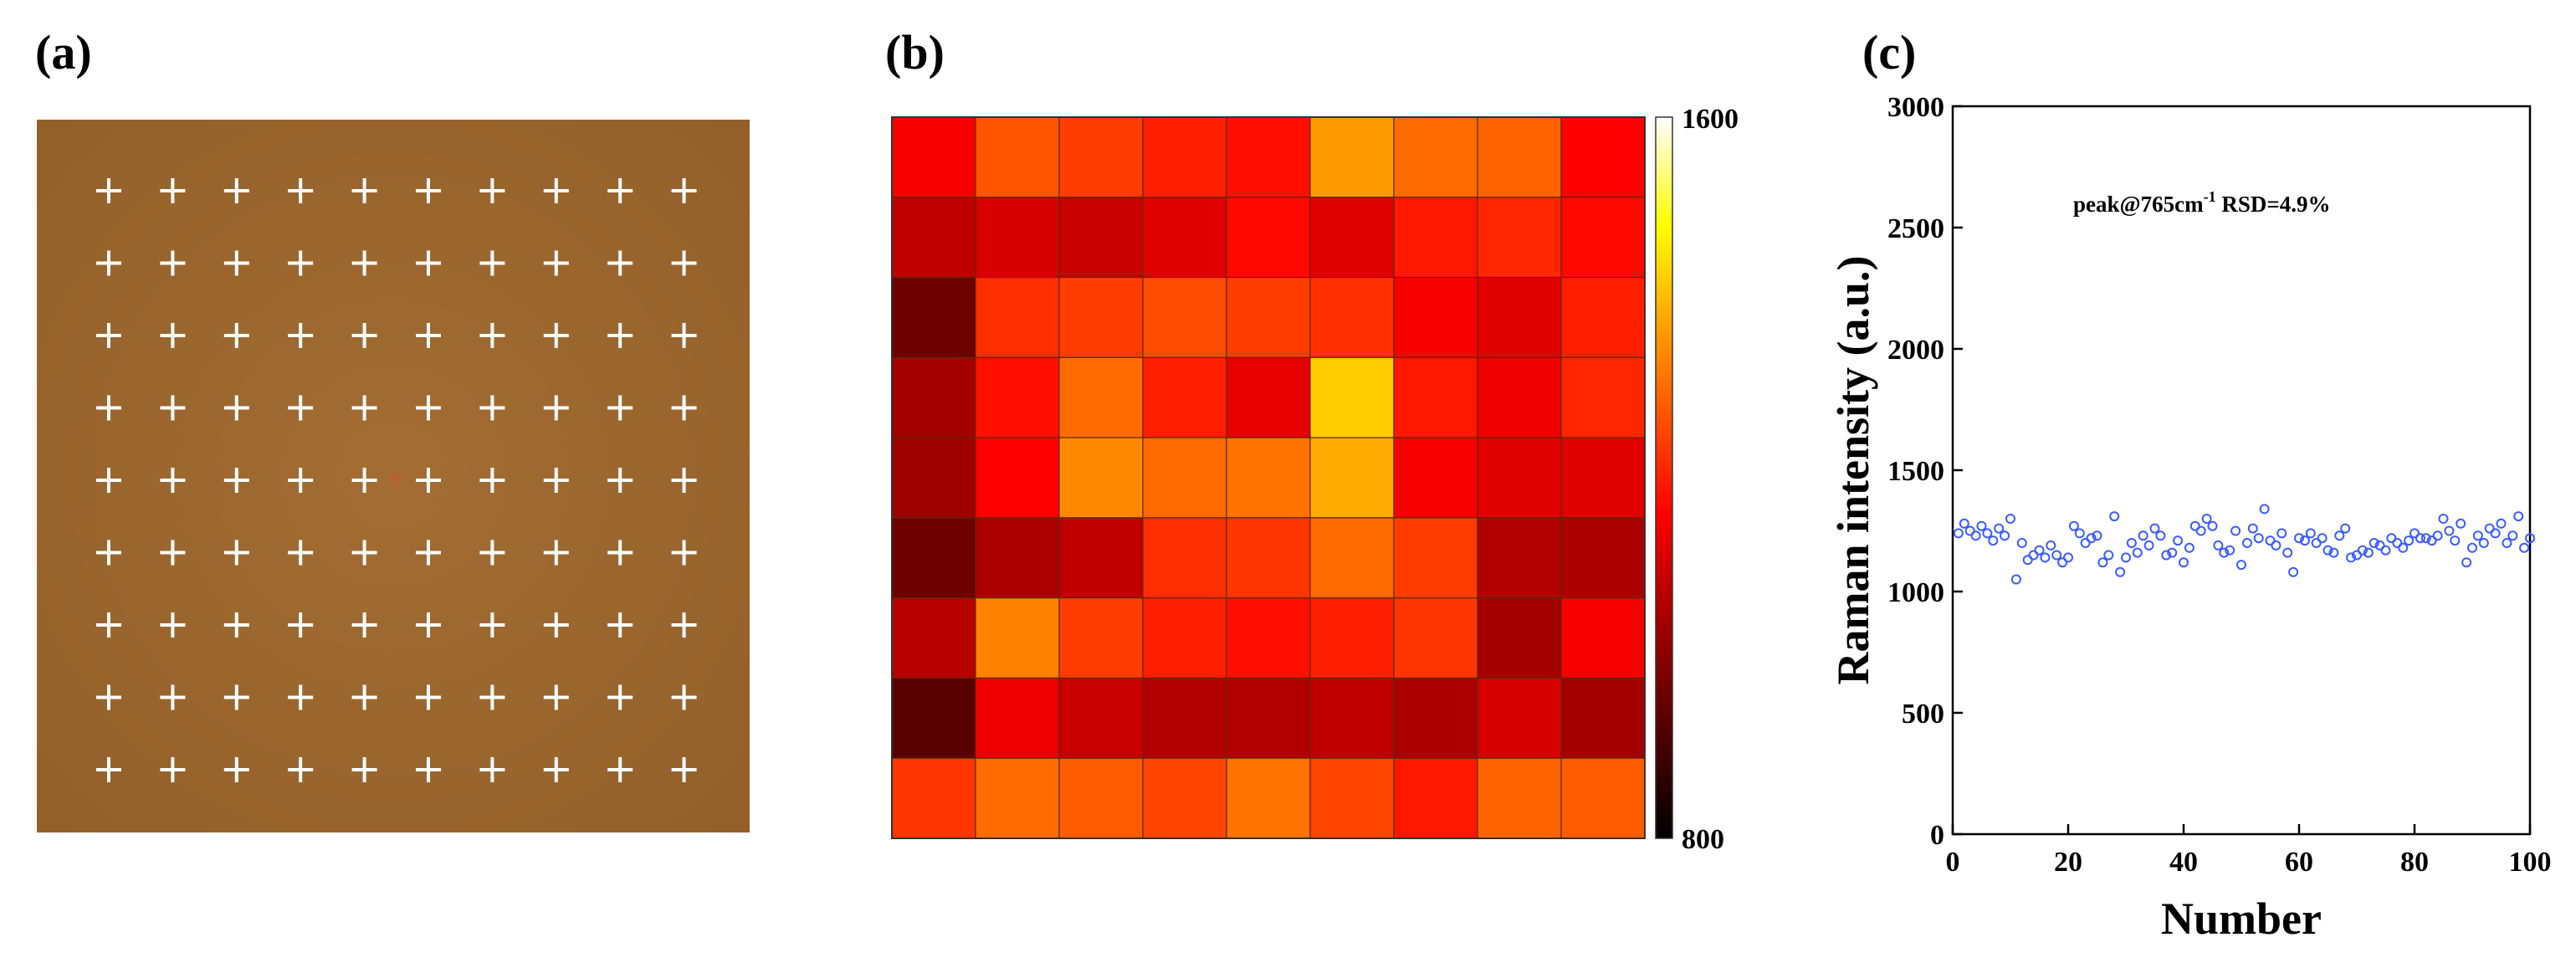 This screenshot has width=2576, height=963. What do you see at coordinates (2139, 204) in the screenshot?
I see `annotation-prefix: peak@765cm` at bounding box center [2139, 204].